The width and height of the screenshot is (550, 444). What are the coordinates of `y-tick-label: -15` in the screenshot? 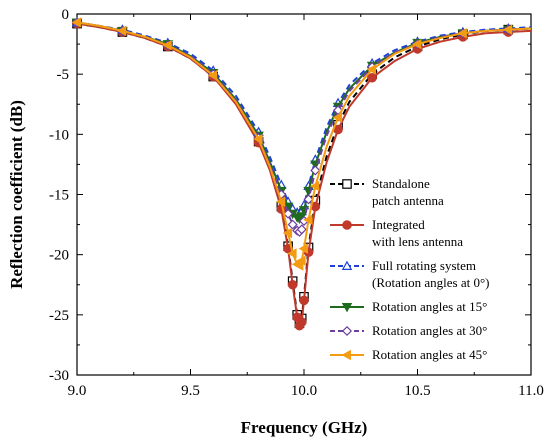 It's located at (59, 196).